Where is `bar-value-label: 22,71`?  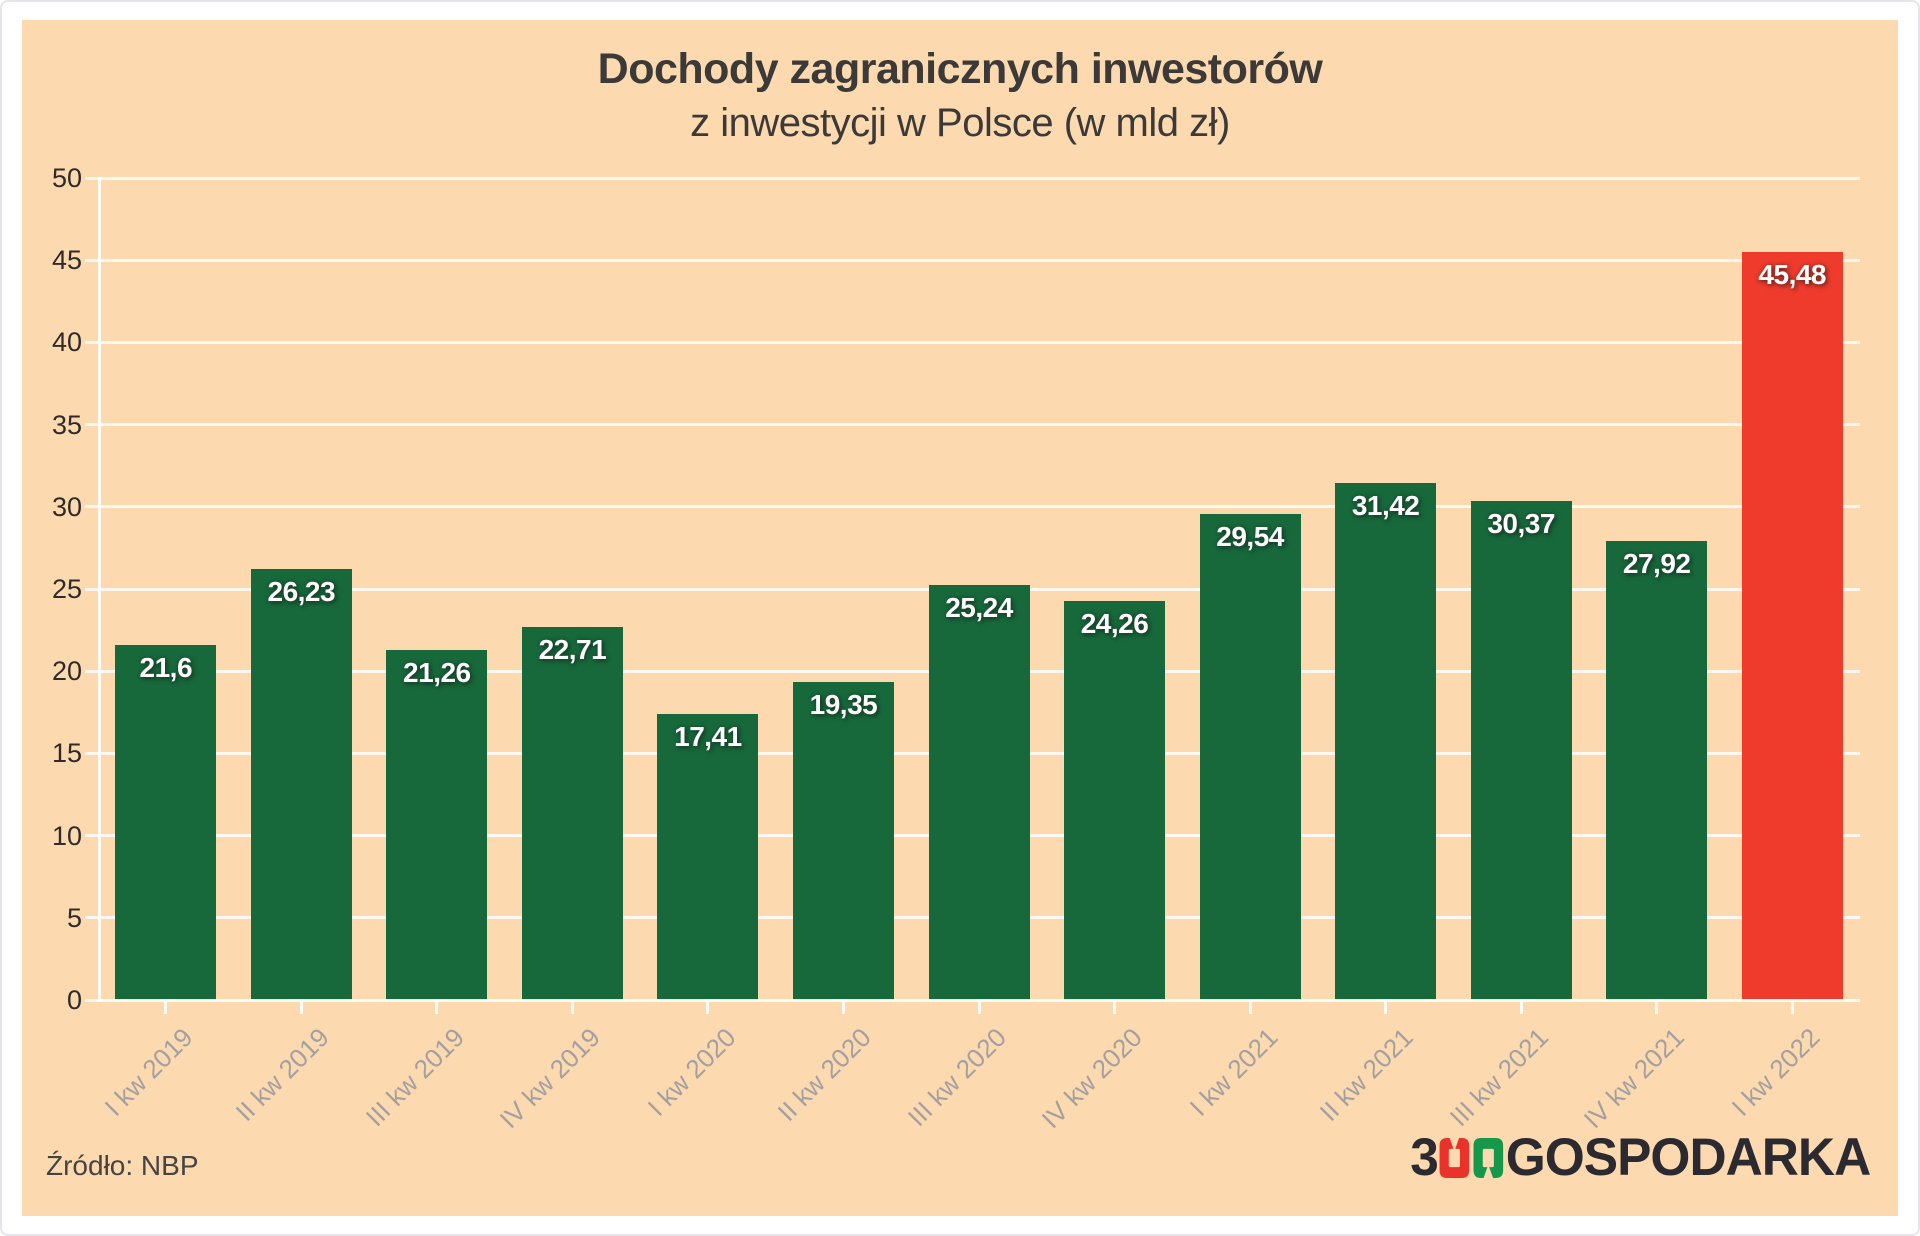 bar-value-label: 22,71 is located at coordinates (572, 649).